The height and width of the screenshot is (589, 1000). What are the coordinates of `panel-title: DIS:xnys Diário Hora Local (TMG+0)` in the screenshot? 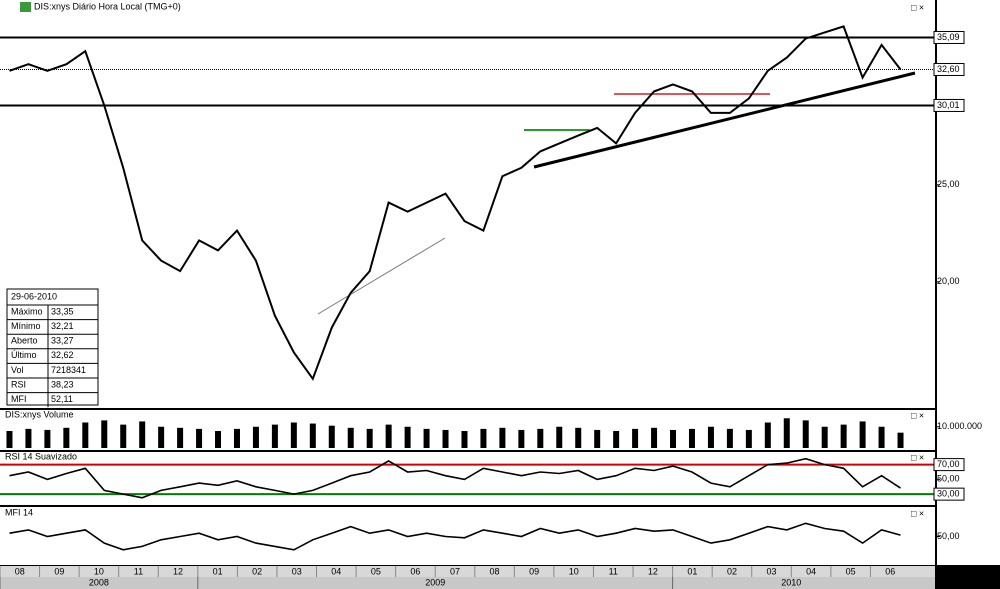 It's located at (107, 6).